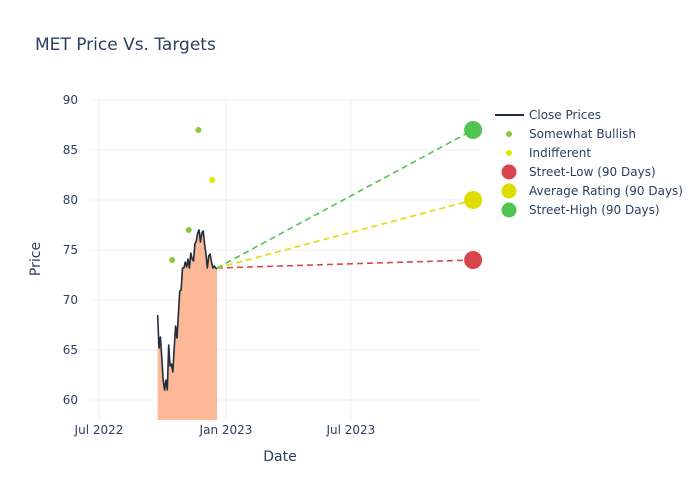 This screenshot has width=700, height=504. I want to click on legend-item: Somewhat Bullish, so click(571, 134).